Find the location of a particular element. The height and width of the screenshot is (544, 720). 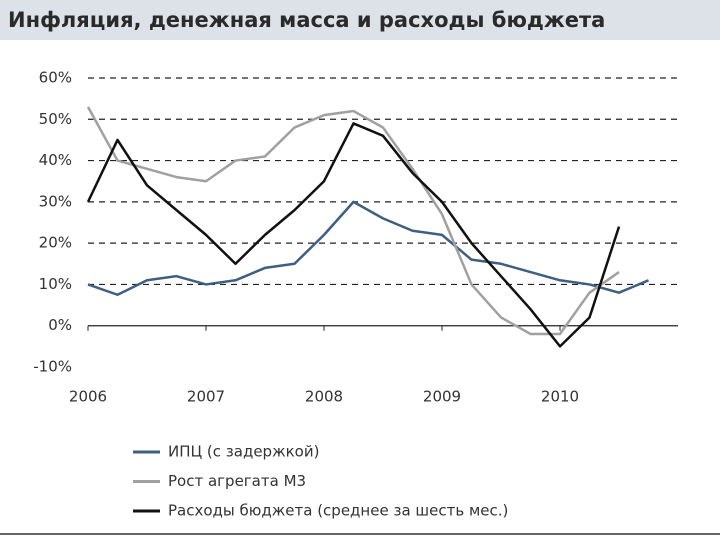

x-tick-label: 2007 is located at coordinates (206, 397).